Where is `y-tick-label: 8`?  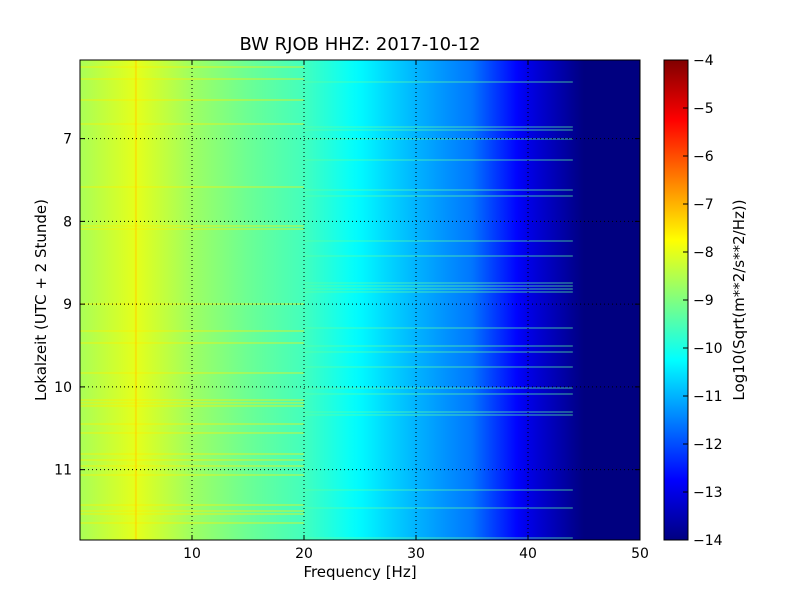
y-tick-label: 8 is located at coordinates (67, 222).